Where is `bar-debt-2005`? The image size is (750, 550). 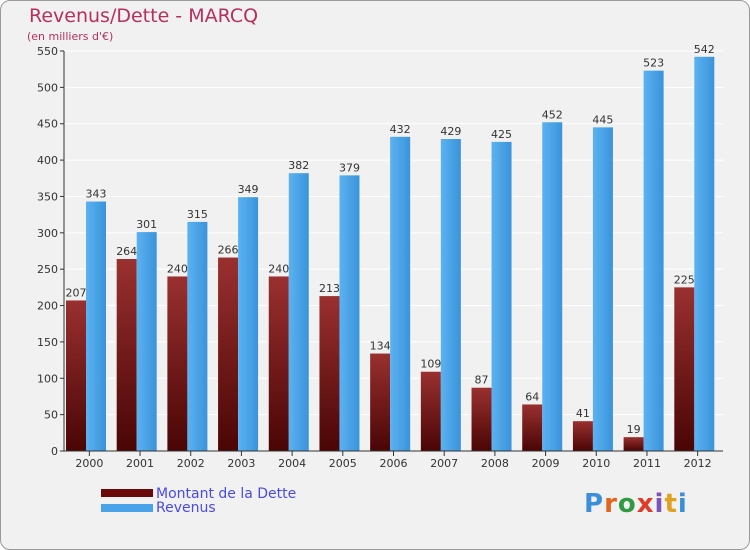 bar-debt-2005 is located at coordinates (329, 373).